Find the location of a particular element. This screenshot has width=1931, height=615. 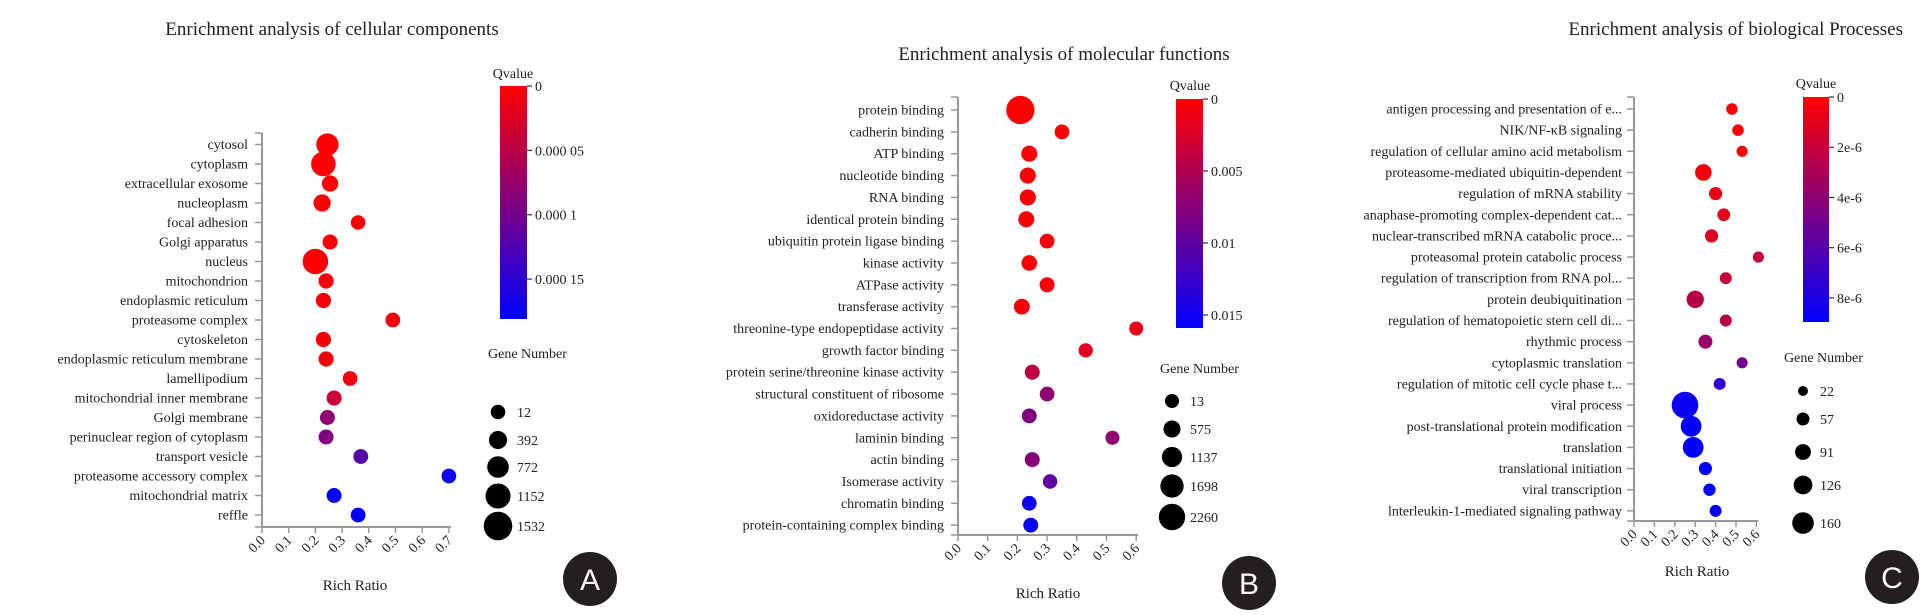

term-label: ATP binding is located at coordinates (908, 154).